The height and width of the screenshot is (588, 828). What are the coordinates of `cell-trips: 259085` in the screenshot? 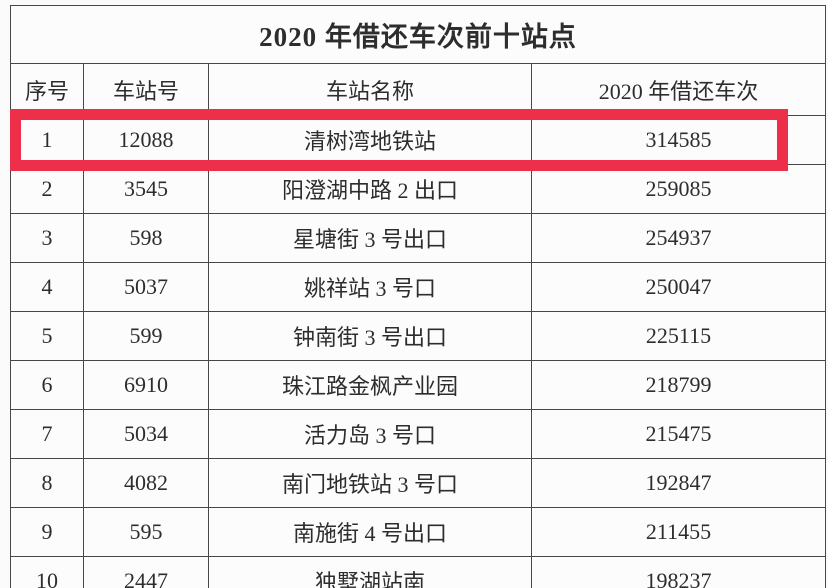 It's located at (678, 189).